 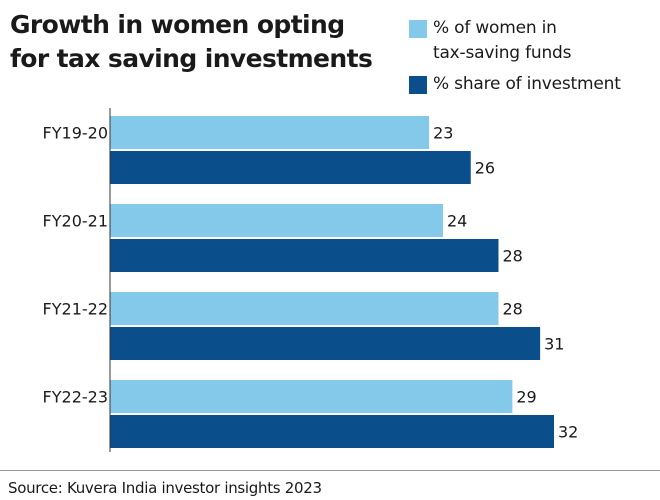 I want to click on data-label: 26, so click(x=485, y=168).